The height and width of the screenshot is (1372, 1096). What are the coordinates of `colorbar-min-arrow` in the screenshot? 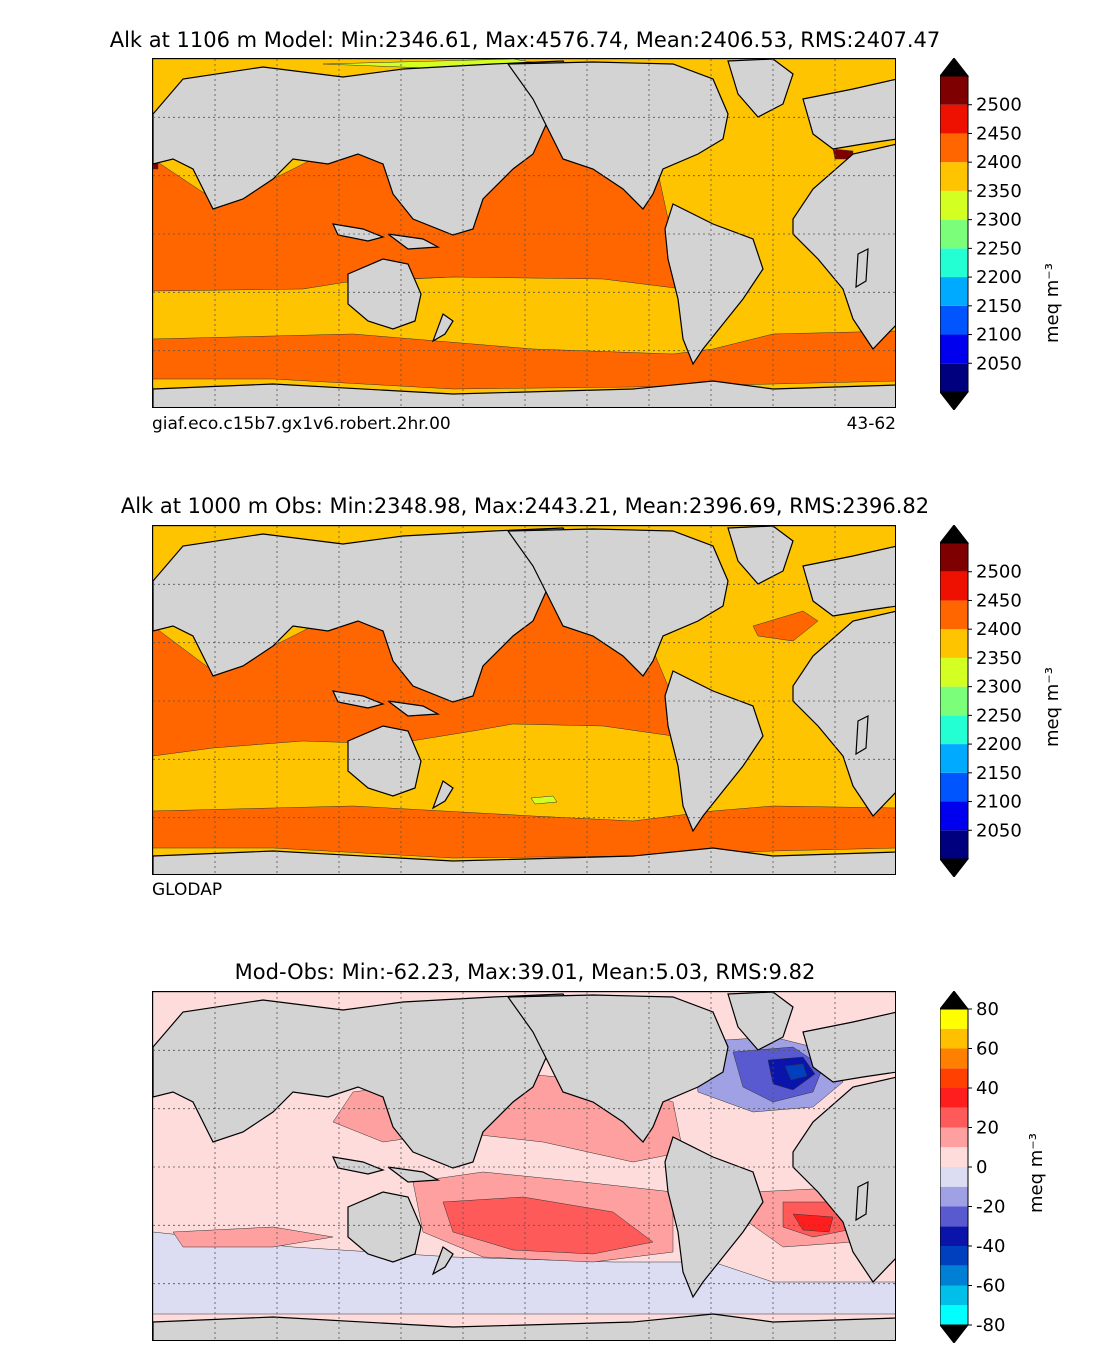 It's located at (954, 401).